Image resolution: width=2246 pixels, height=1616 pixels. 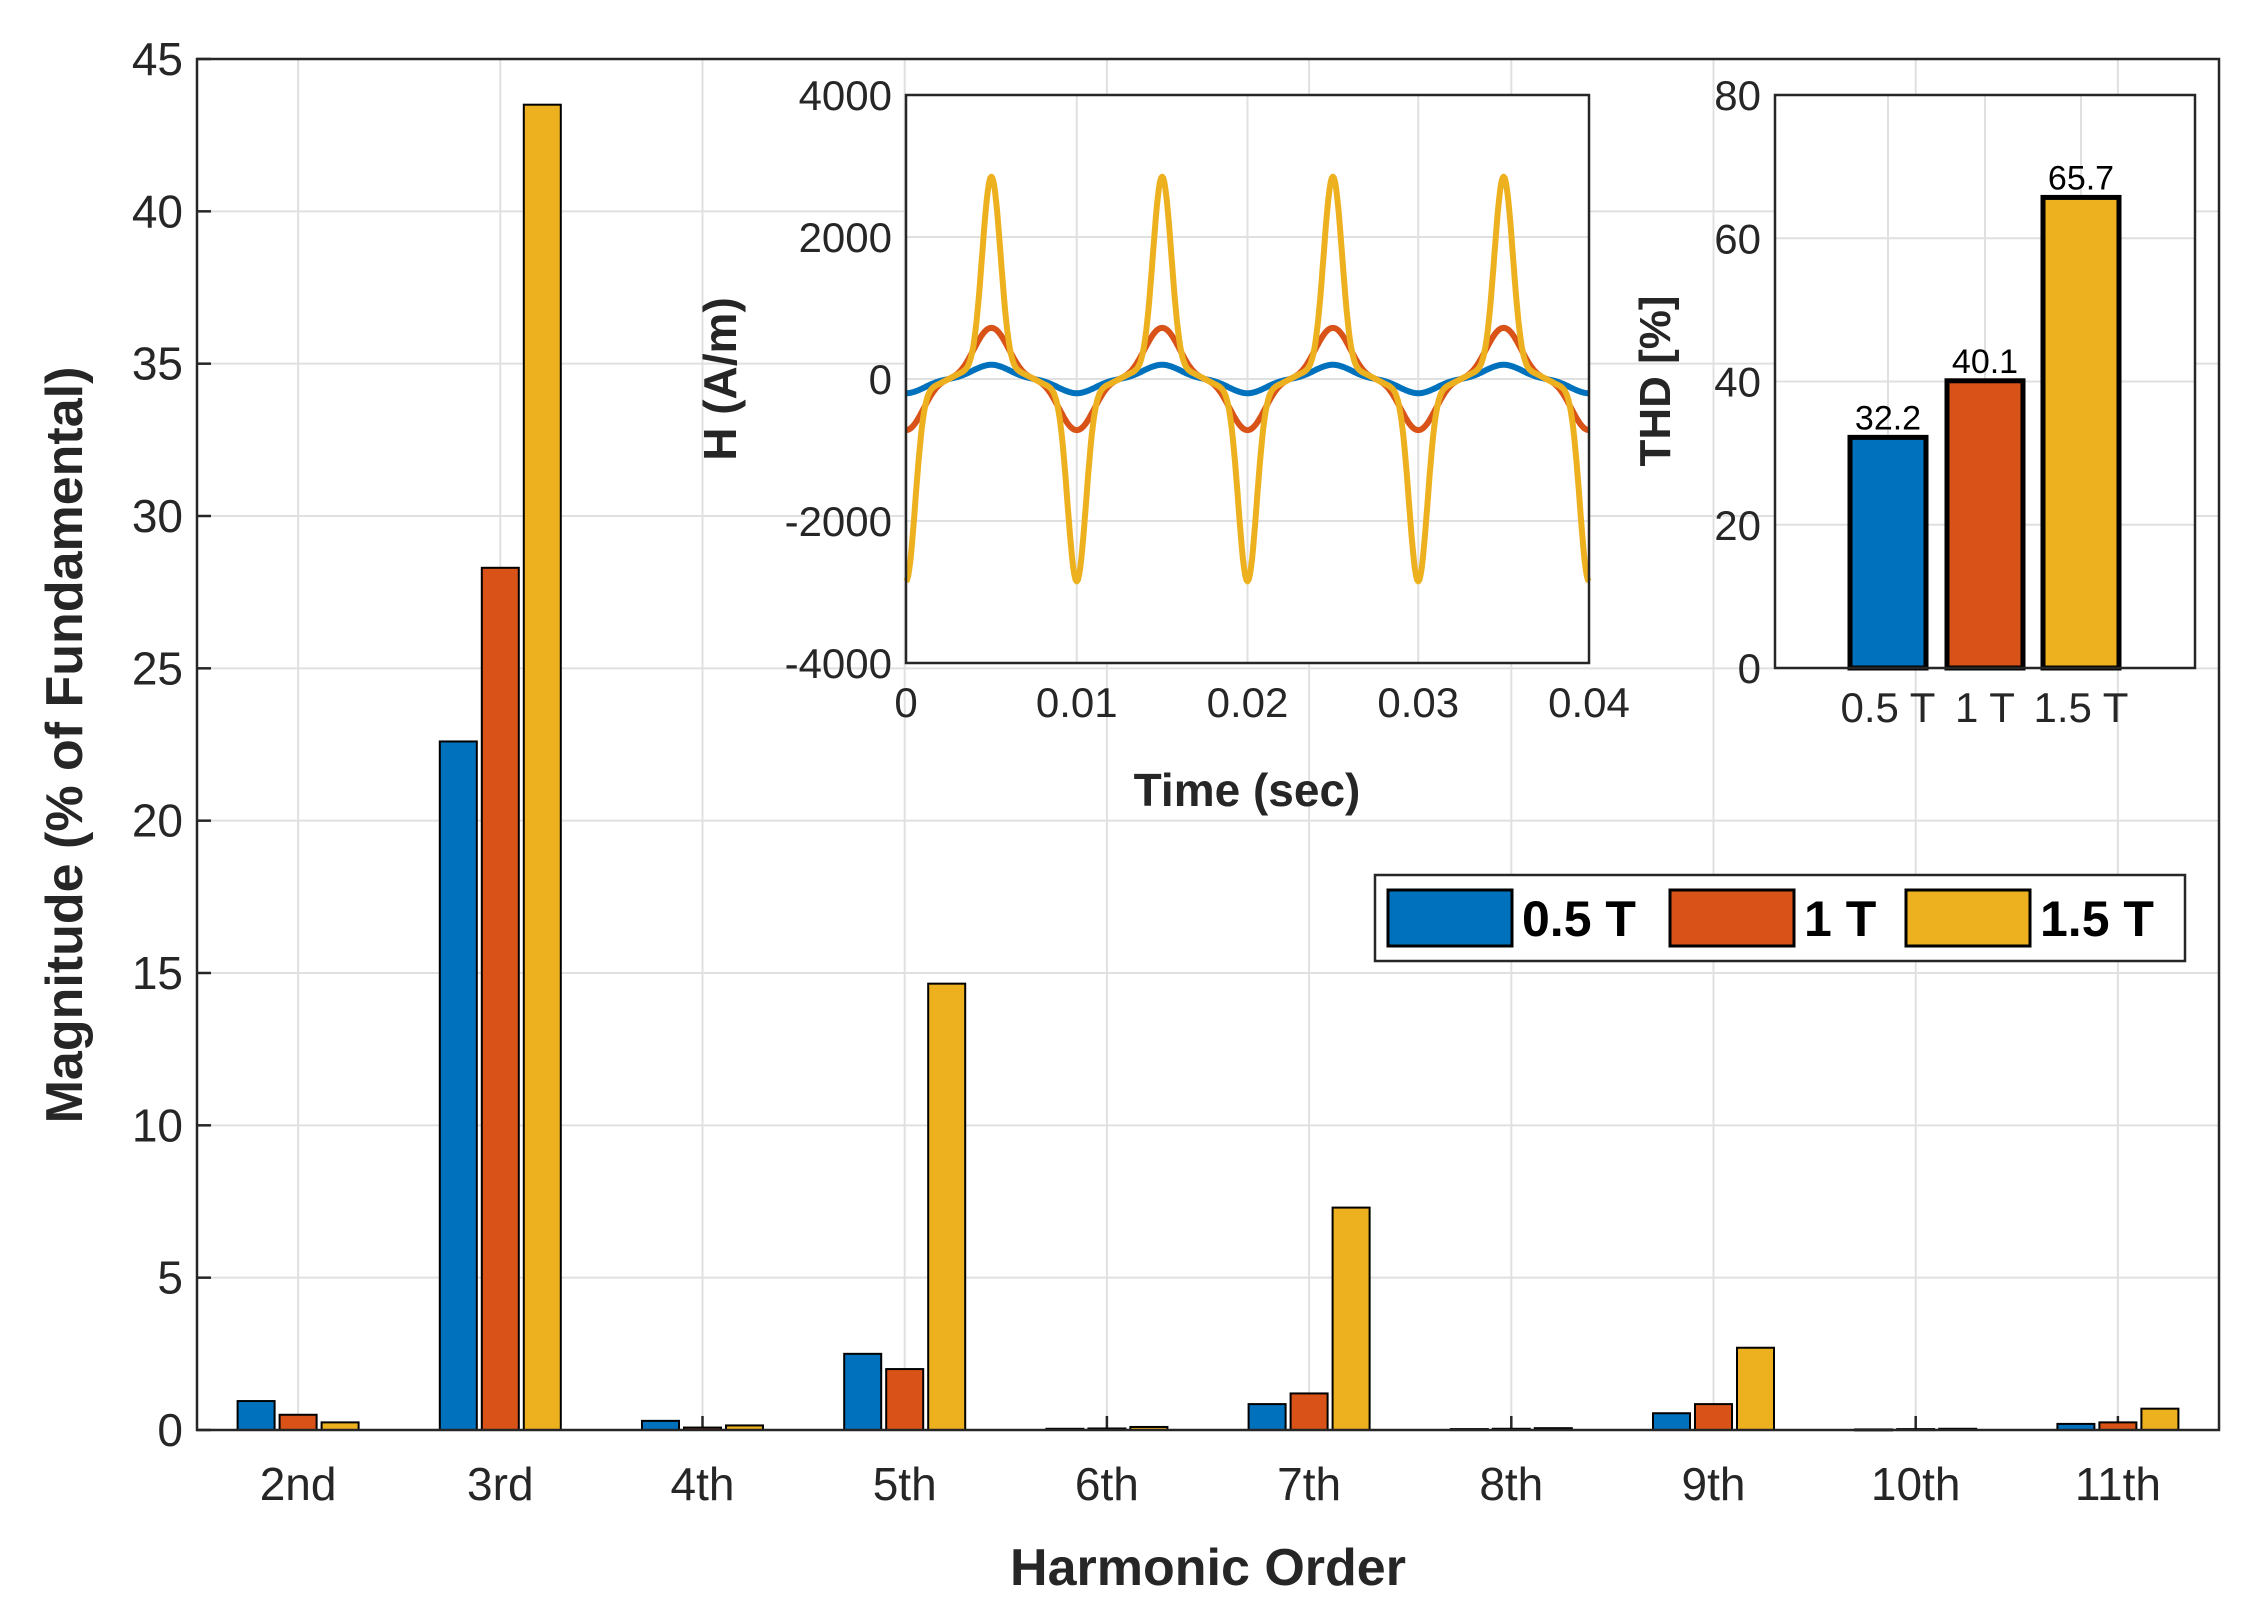 I want to click on waveform-y-tick-label: 4000, so click(x=845, y=95).